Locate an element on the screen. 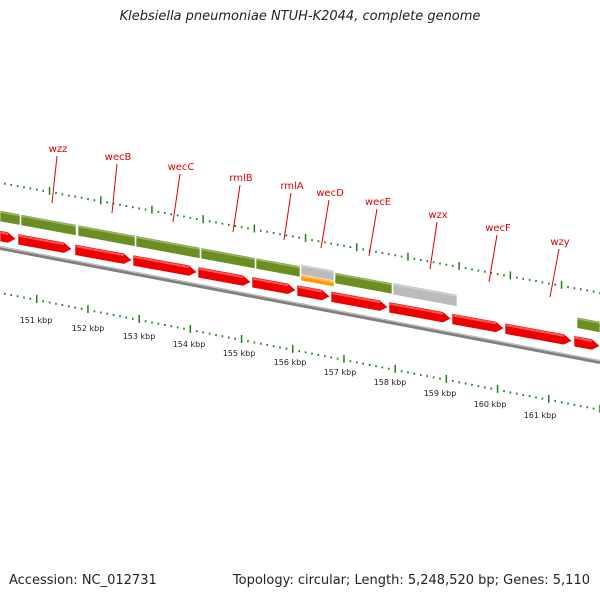 Image resolution: width=600 pixels, height=600 pixels. kbp-tick-label: 154 kbp is located at coordinates (189, 344).